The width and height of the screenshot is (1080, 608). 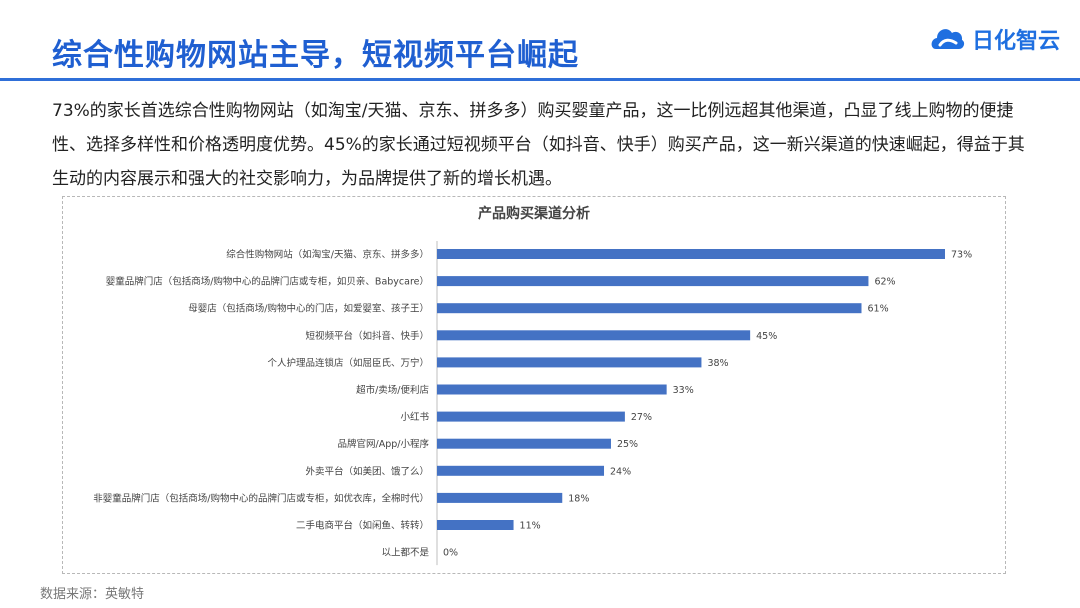 What do you see at coordinates (948, 39) in the screenshot?
I see `cloud-logo-icon` at bounding box center [948, 39].